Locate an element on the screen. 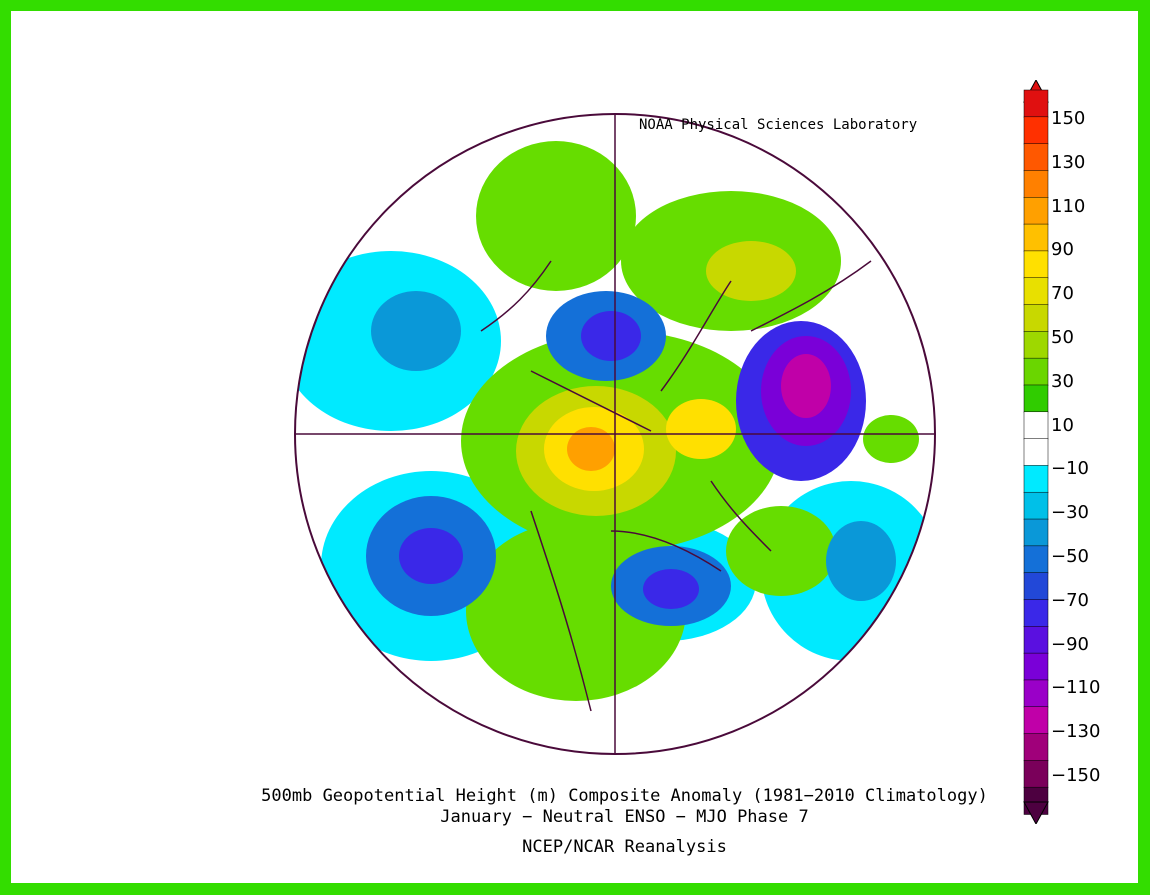 The image size is (1150, 895). colorbar-label: 30 is located at coordinates (1062, 381).